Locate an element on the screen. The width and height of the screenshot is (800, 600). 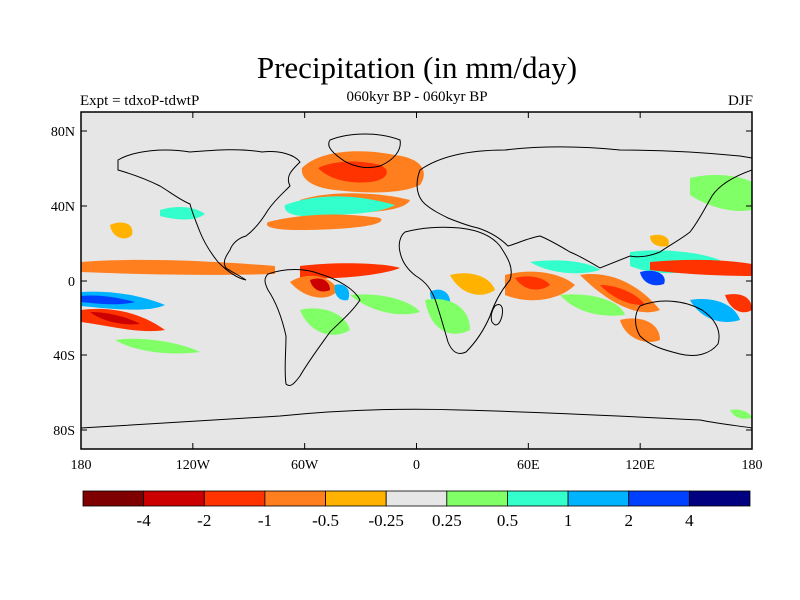
colorbar-label: -0.5 is located at coordinates (325, 520).